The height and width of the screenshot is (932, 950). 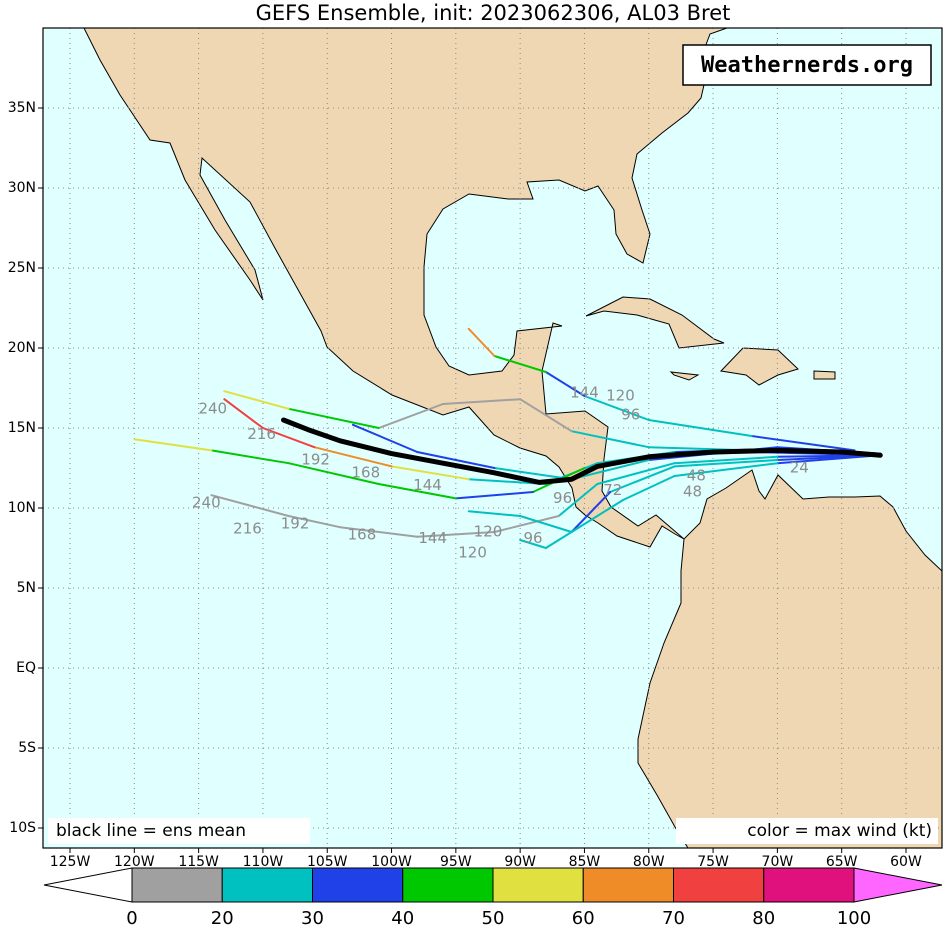 I want to click on puerto-rico, so click(x=824, y=375).